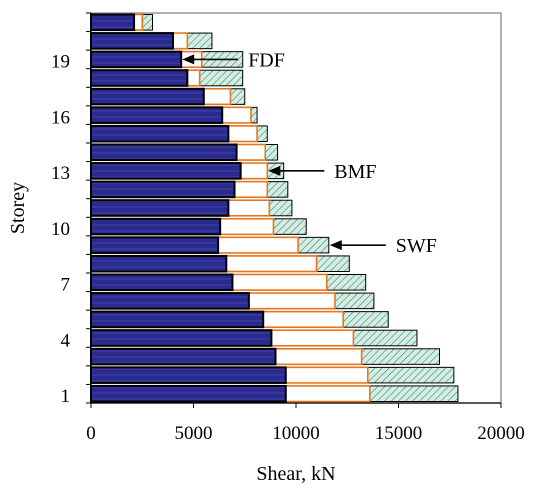 This screenshot has width=536, height=491. Describe the element at coordinates (60, 173) in the screenshot. I see `y-tick-label: 13` at that location.